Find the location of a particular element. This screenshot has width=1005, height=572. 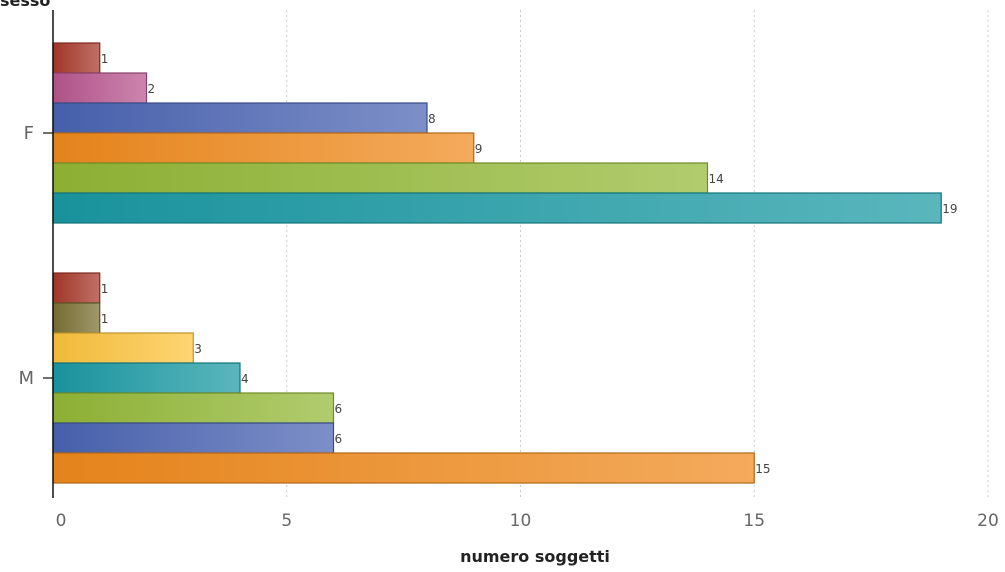

data-label: 3 is located at coordinates (198, 349).